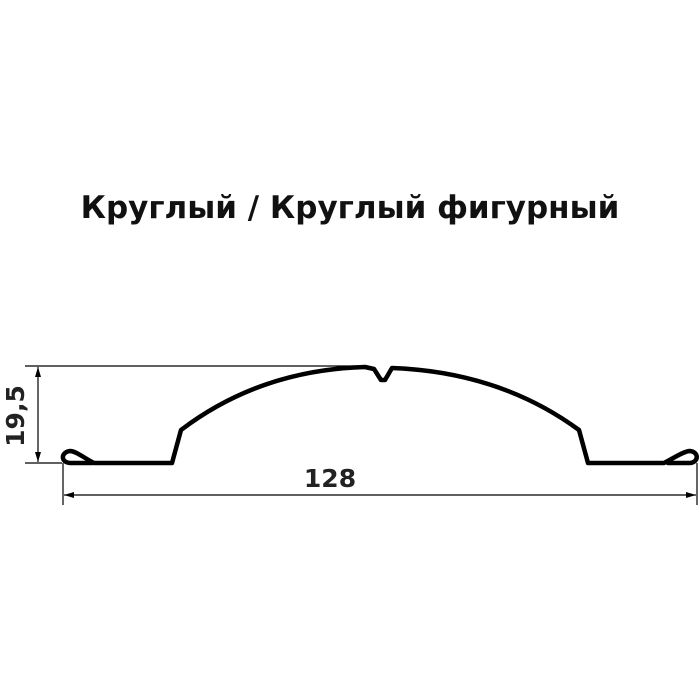 This screenshot has width=700, height=700. What do you see at coordinates (350, 208) in the screenshot?
I see `diagram-title: Круглый / Круглый фигурный` at bounding box center [350, 208].